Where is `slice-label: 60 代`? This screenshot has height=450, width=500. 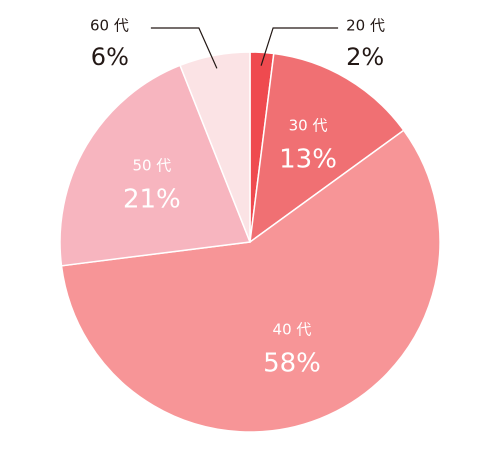
slice-label: 60 代 is located at coordinates (109, 26).